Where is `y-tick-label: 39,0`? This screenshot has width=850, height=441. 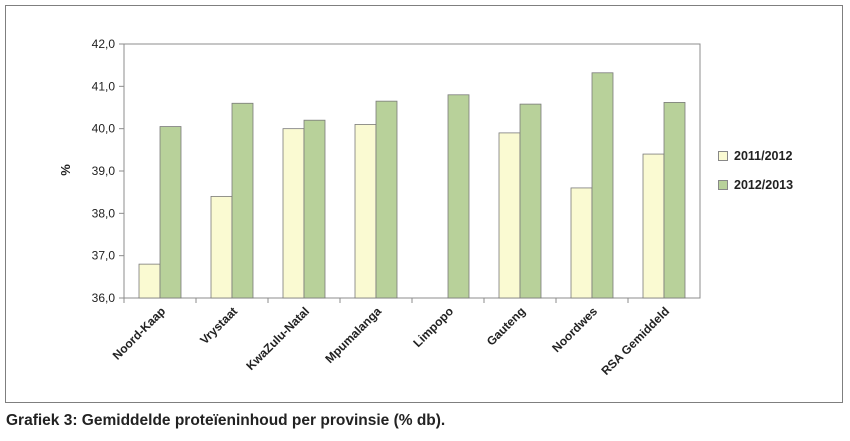 y-tick-label: 39,0 is located at coordinates (104, 171).